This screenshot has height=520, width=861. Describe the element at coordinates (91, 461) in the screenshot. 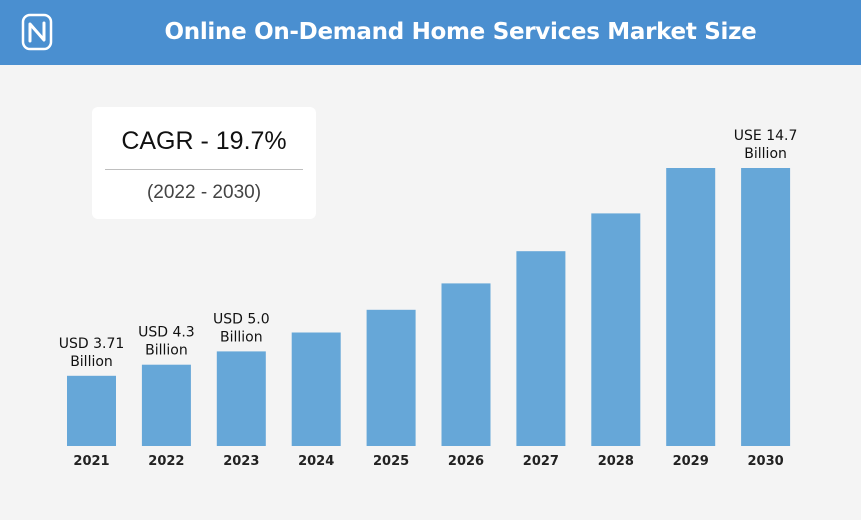

I see `category-label-2021: 2021` at that location.